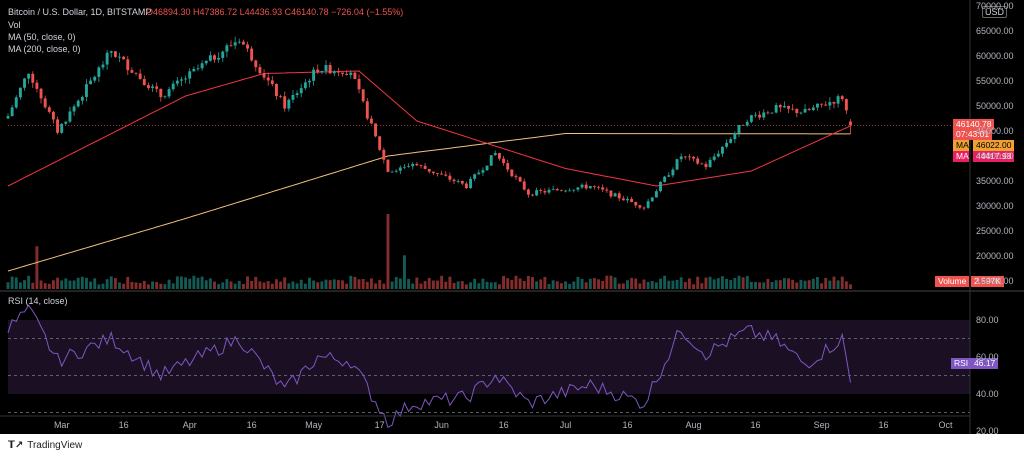 The image size is (1024, 458). Describe the element at coordinates (974, 124) in the screenshot. I see `last-price-badge: 46140.78` at that location.